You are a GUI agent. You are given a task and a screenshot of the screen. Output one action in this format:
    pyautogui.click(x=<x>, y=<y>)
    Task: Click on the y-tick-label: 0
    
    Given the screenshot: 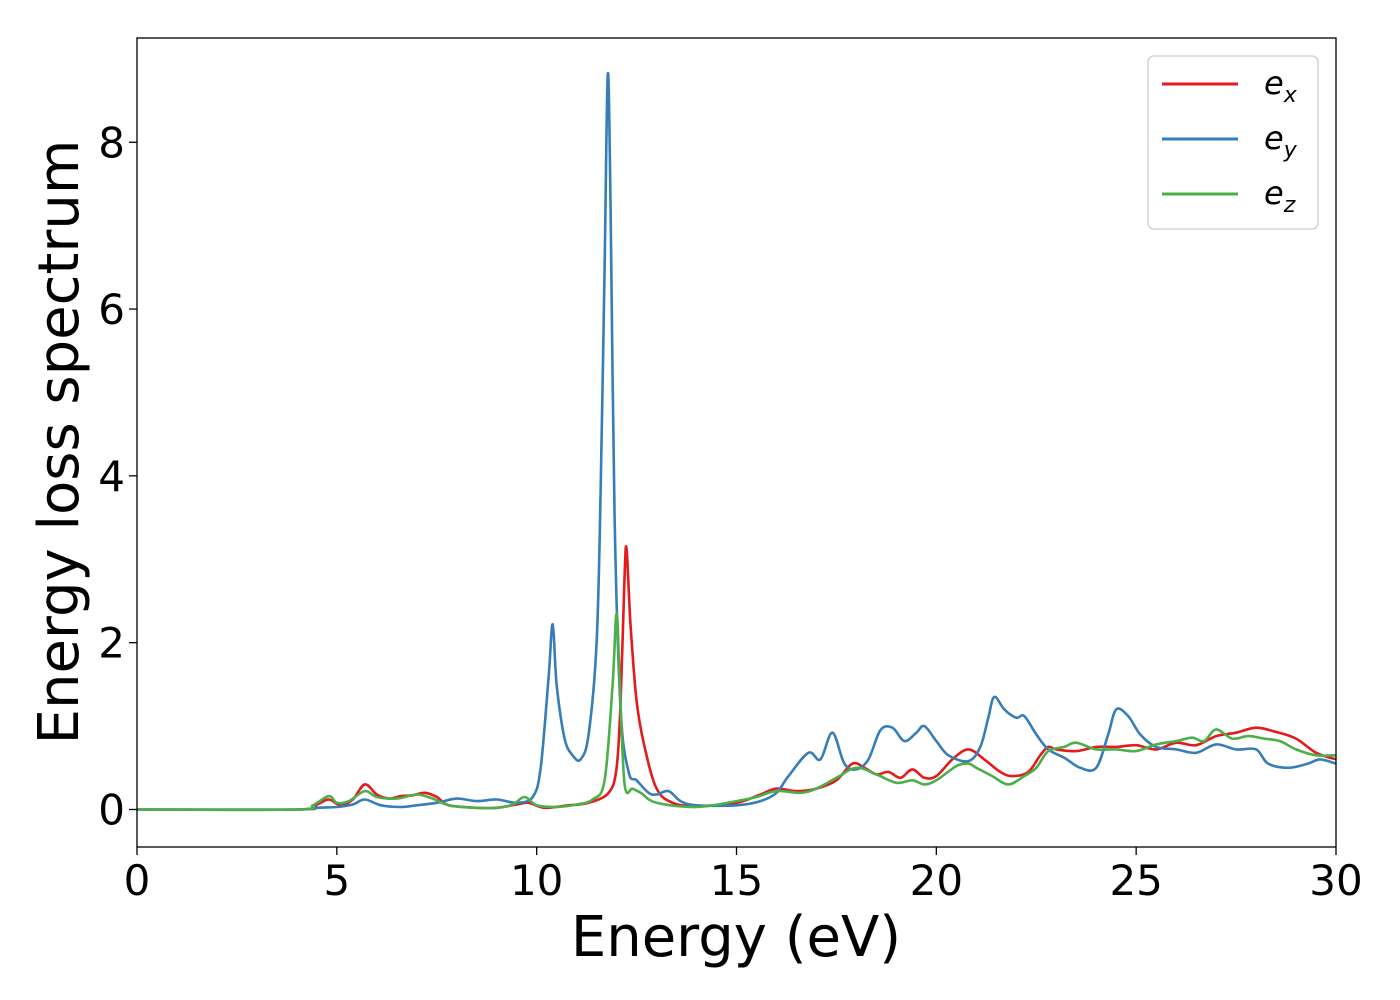 What is the action you would take?
    pyautogui.click(x=111, y=809)
    